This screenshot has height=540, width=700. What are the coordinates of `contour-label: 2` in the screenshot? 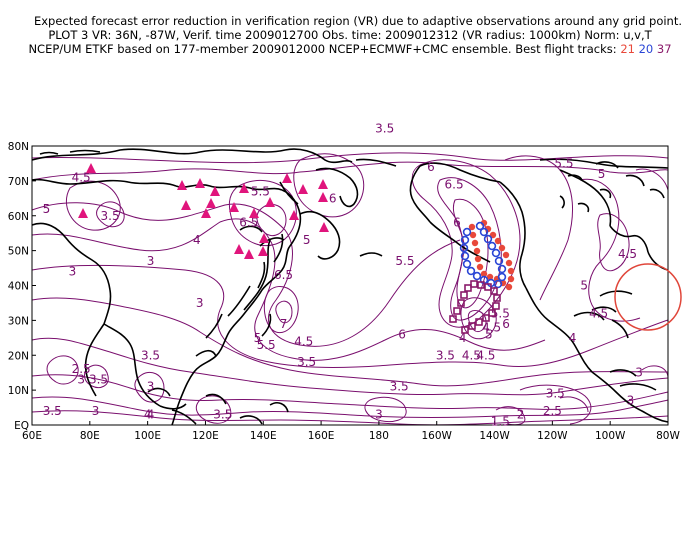 It's located at (521, 415).